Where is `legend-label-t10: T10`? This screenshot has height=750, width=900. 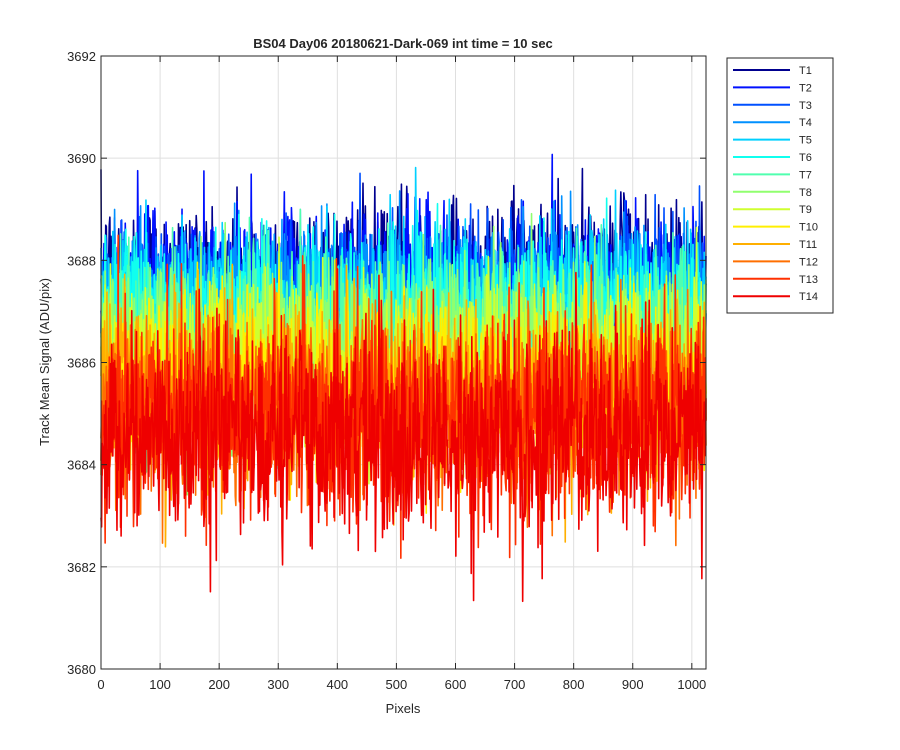
legend-label-t10: T10 is located at coordinates (808, 228).